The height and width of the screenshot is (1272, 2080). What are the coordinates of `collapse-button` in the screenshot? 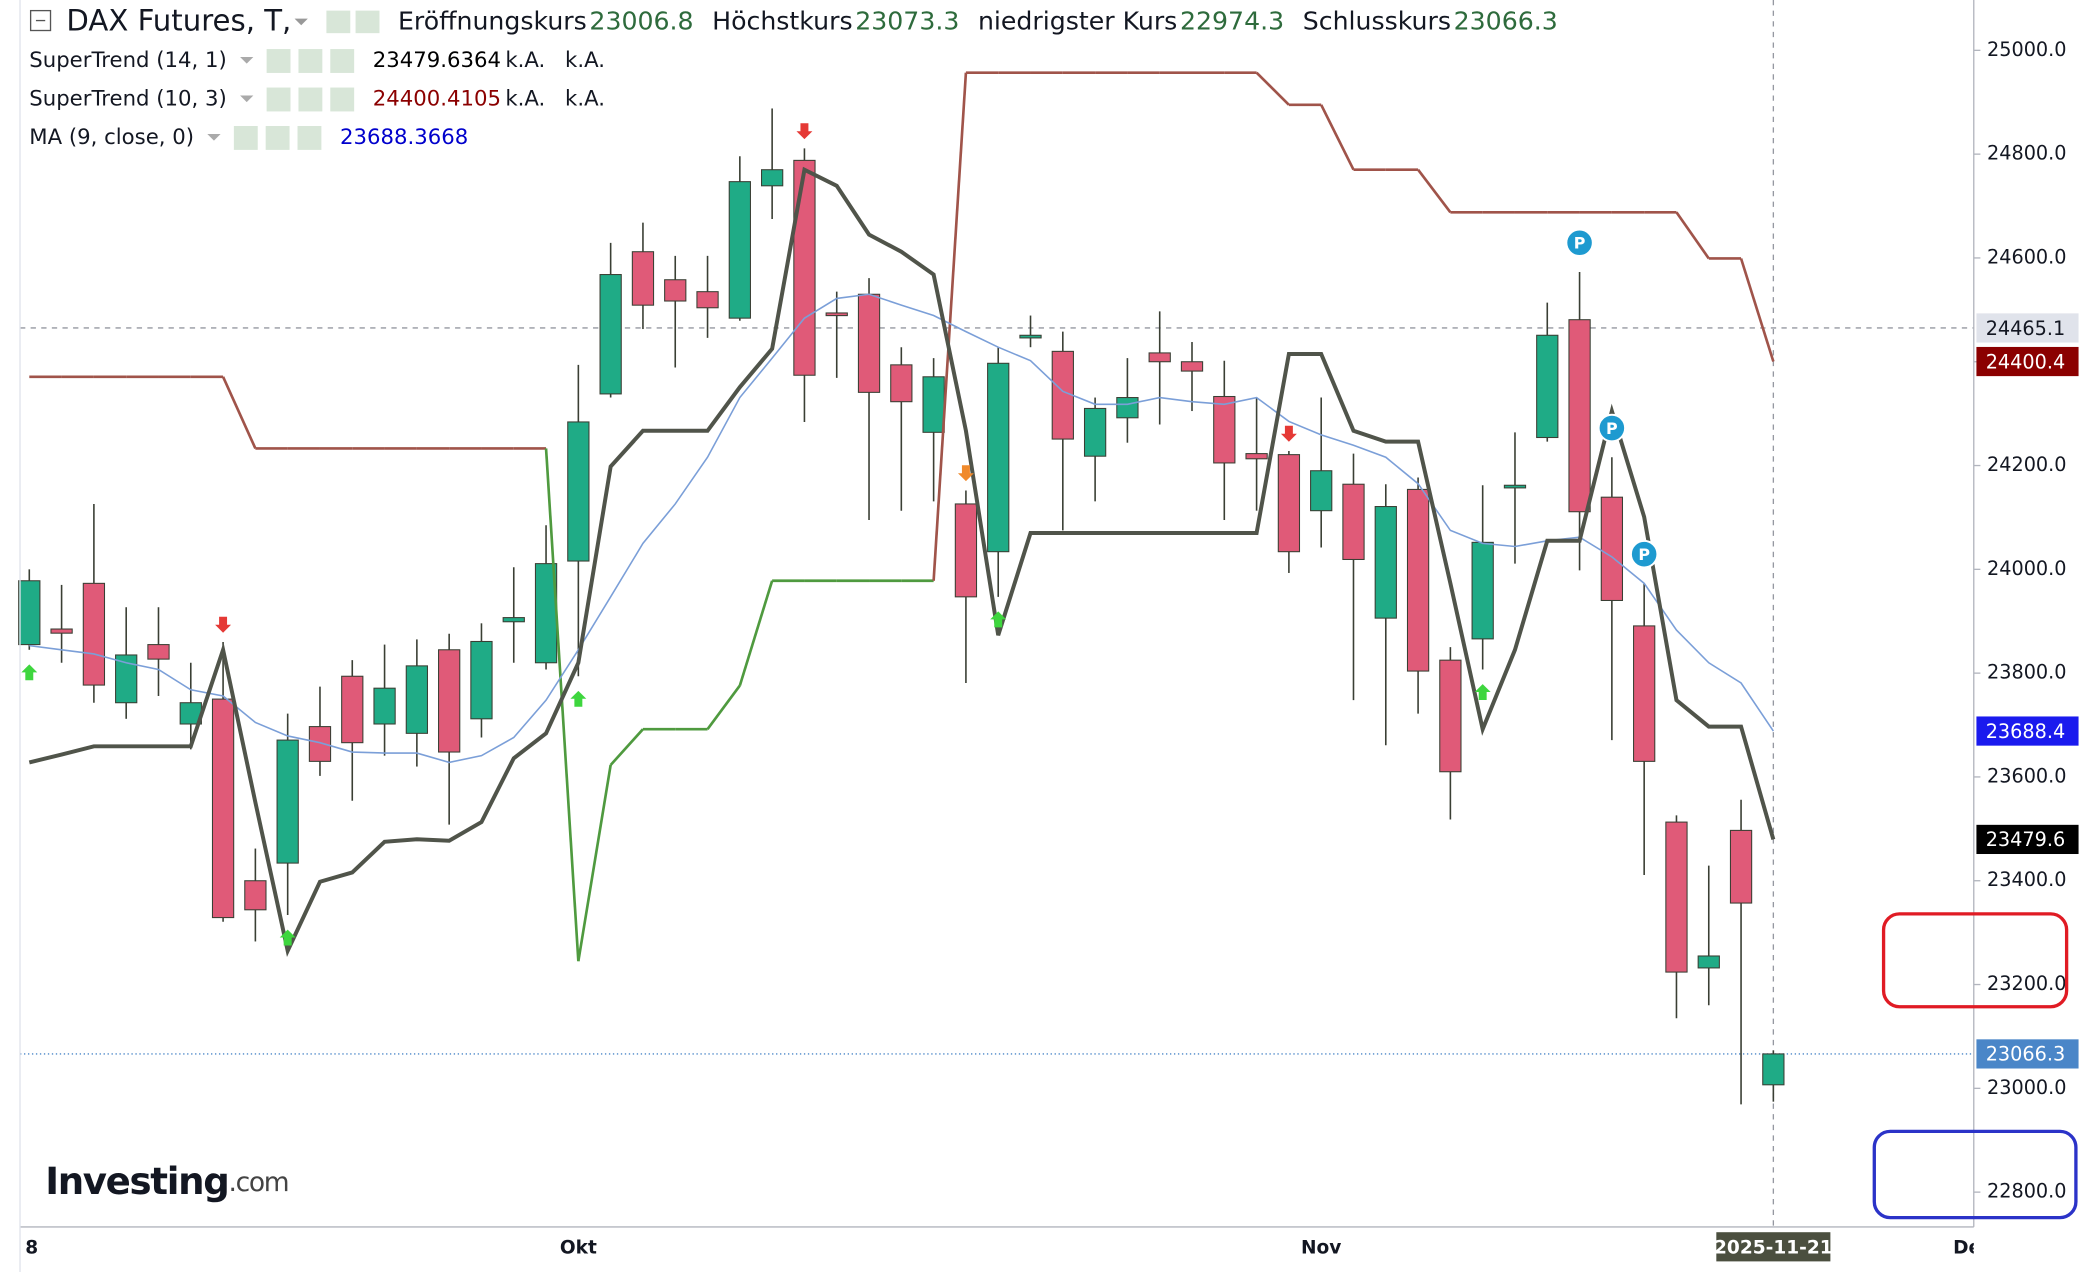 It's located at (40, 20).